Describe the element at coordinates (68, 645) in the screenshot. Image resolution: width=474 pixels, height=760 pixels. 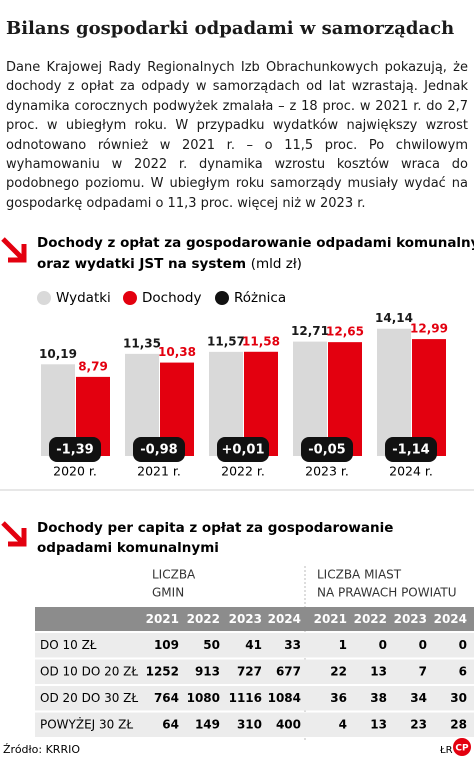
I see `row-label: DO 10 ZŁ` at that location.